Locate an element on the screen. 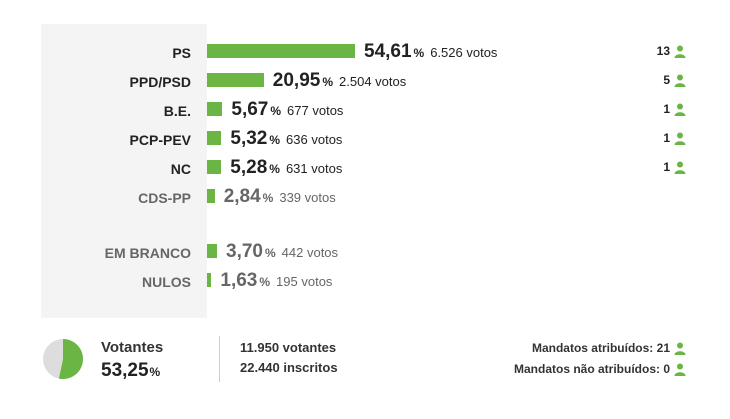 The width and height of the screenshot is (730, 419). result-mandates: 13 is located at coordinates (671, 51).